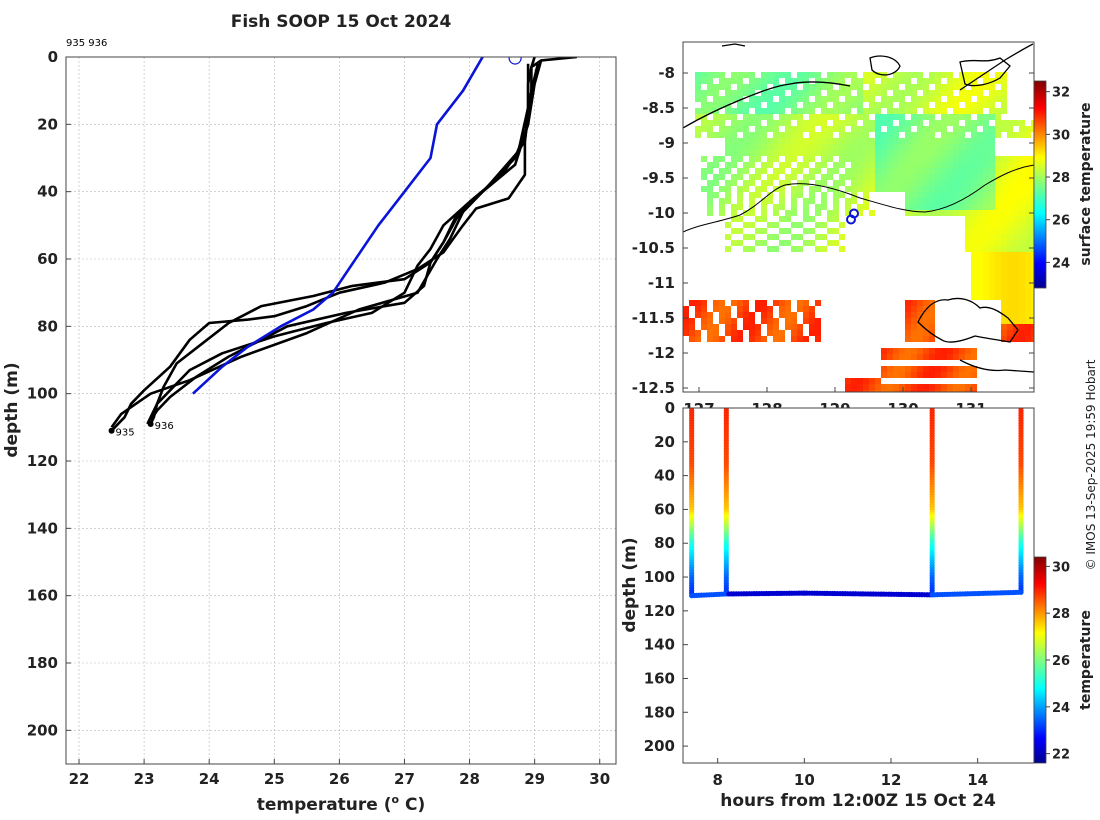 Image resolution: width=1100 pixels, height=820 pixels. I want to click on profile-y-tick-label: 120, so click(42, 461).